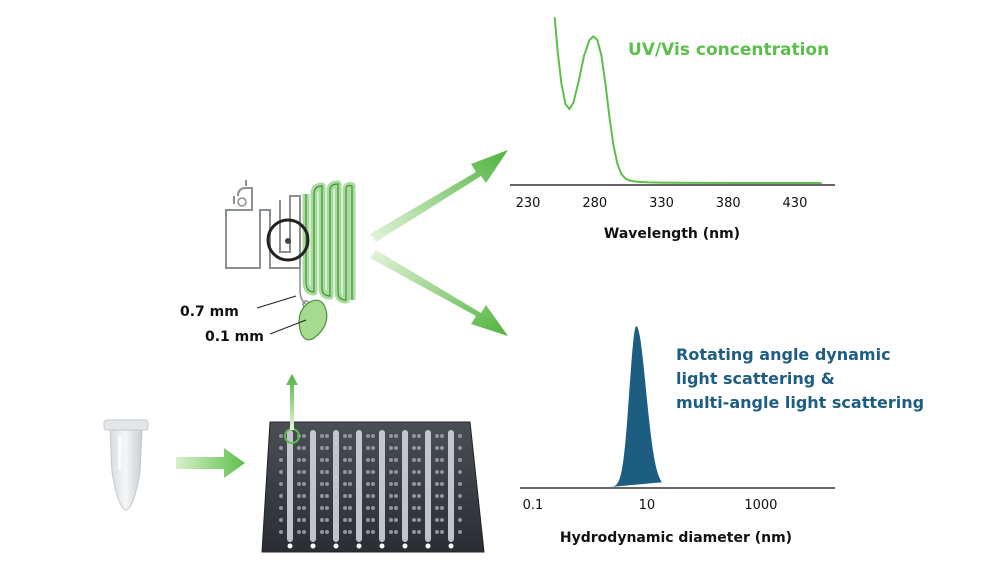 The width and height of the screenshot is (1000, 578). Describe the element at coordinates (783, 354) in the screenshot. I see `dls-chart-title-line-1: Rotating angle dynamic` at that location.